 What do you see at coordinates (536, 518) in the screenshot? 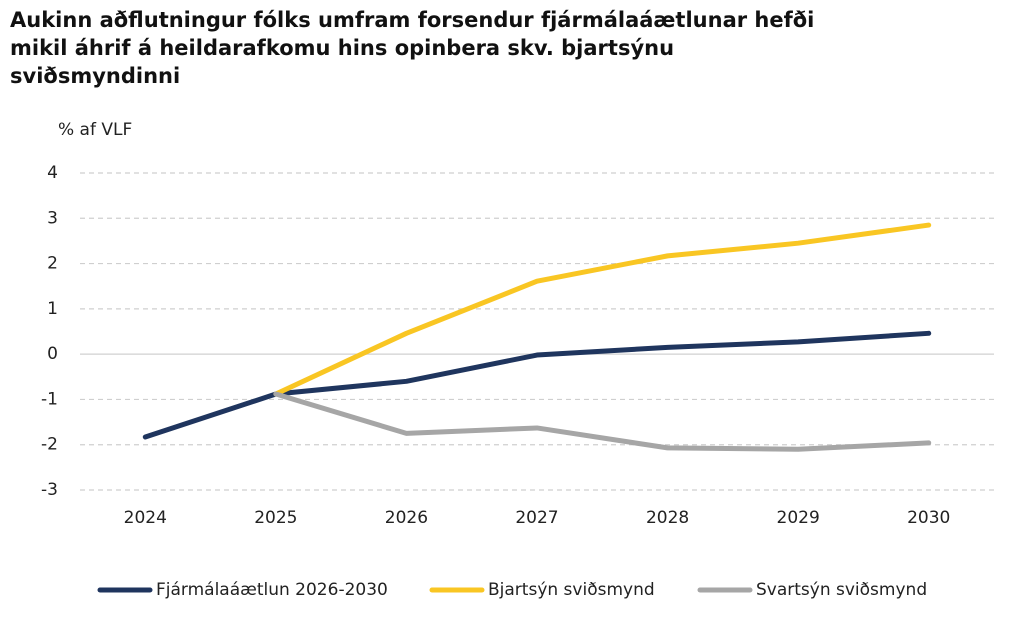
I see `x-tick-label: 2027` at bounding box center [536, 518].